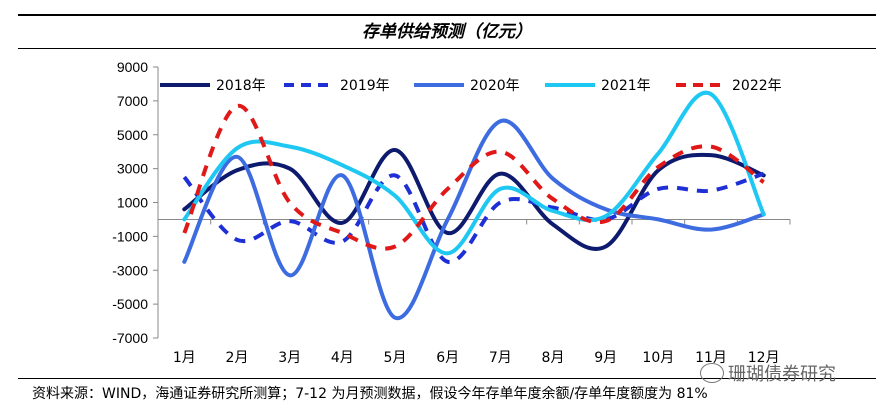  Describe the element at coordinates (132, 67) in the screenshot. I see `y-tick-label: 9000` at that location.